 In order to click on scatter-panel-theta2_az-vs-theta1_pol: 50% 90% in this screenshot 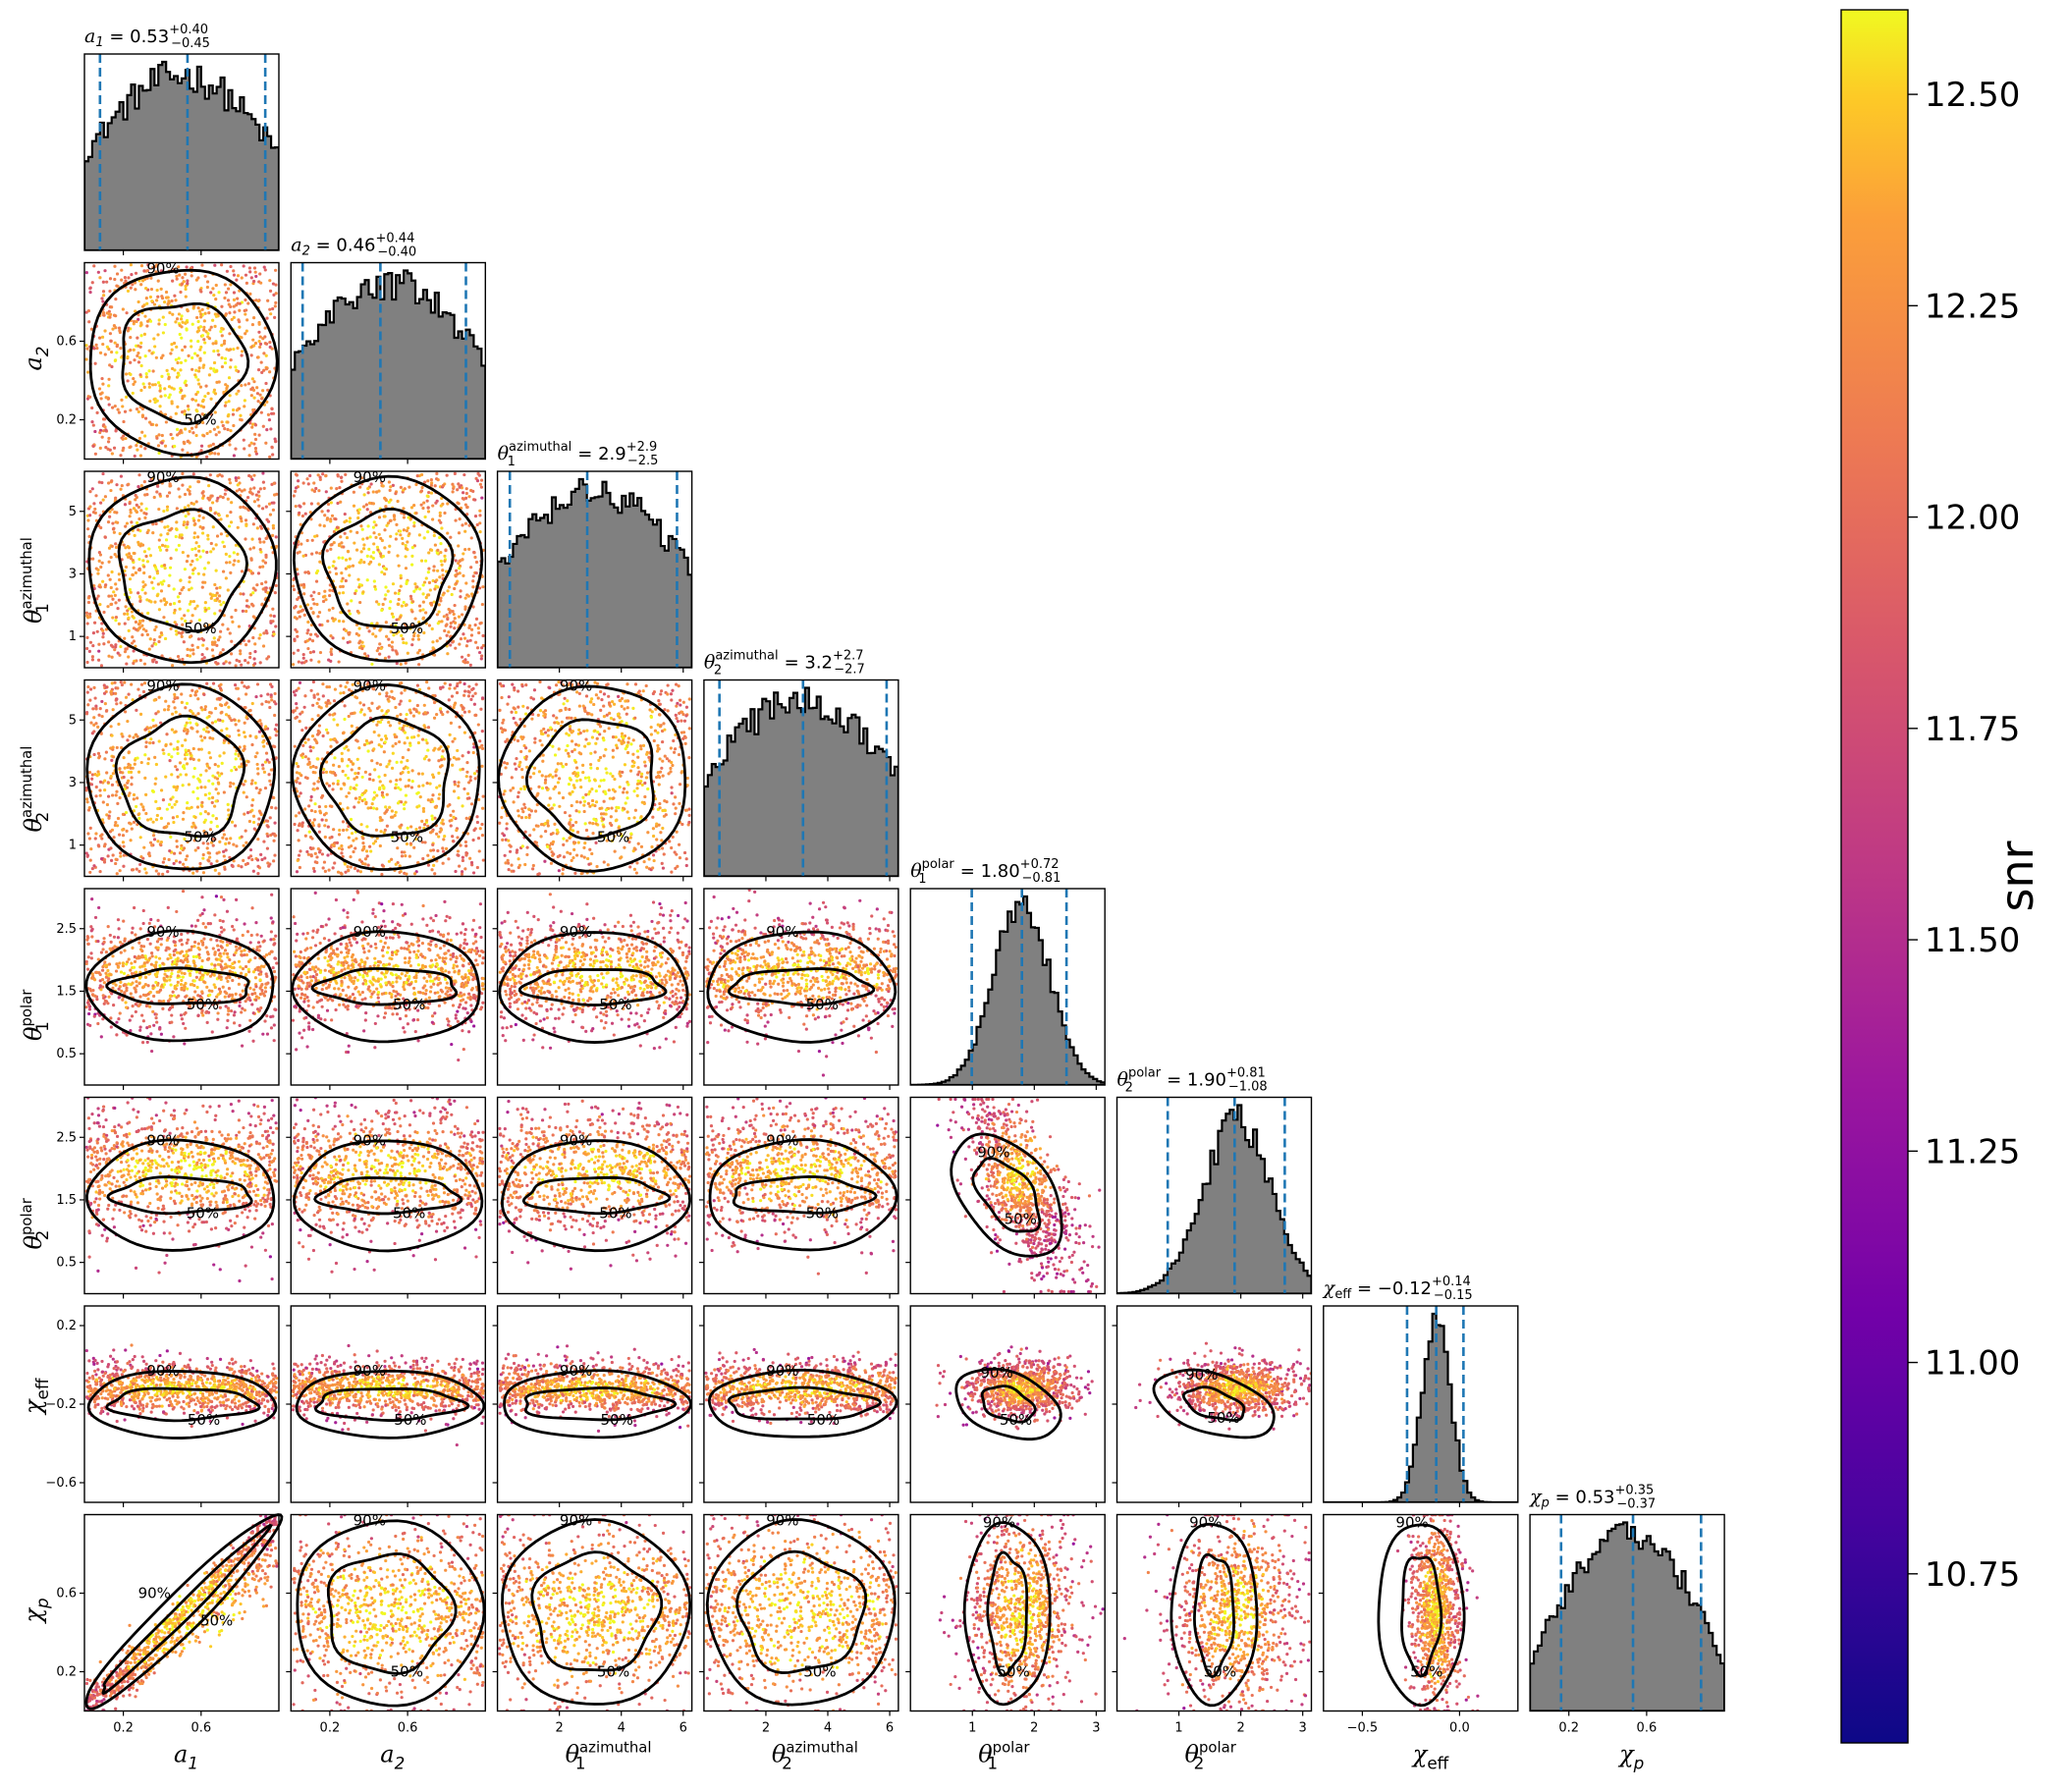, I will do `click(799, 989)`.